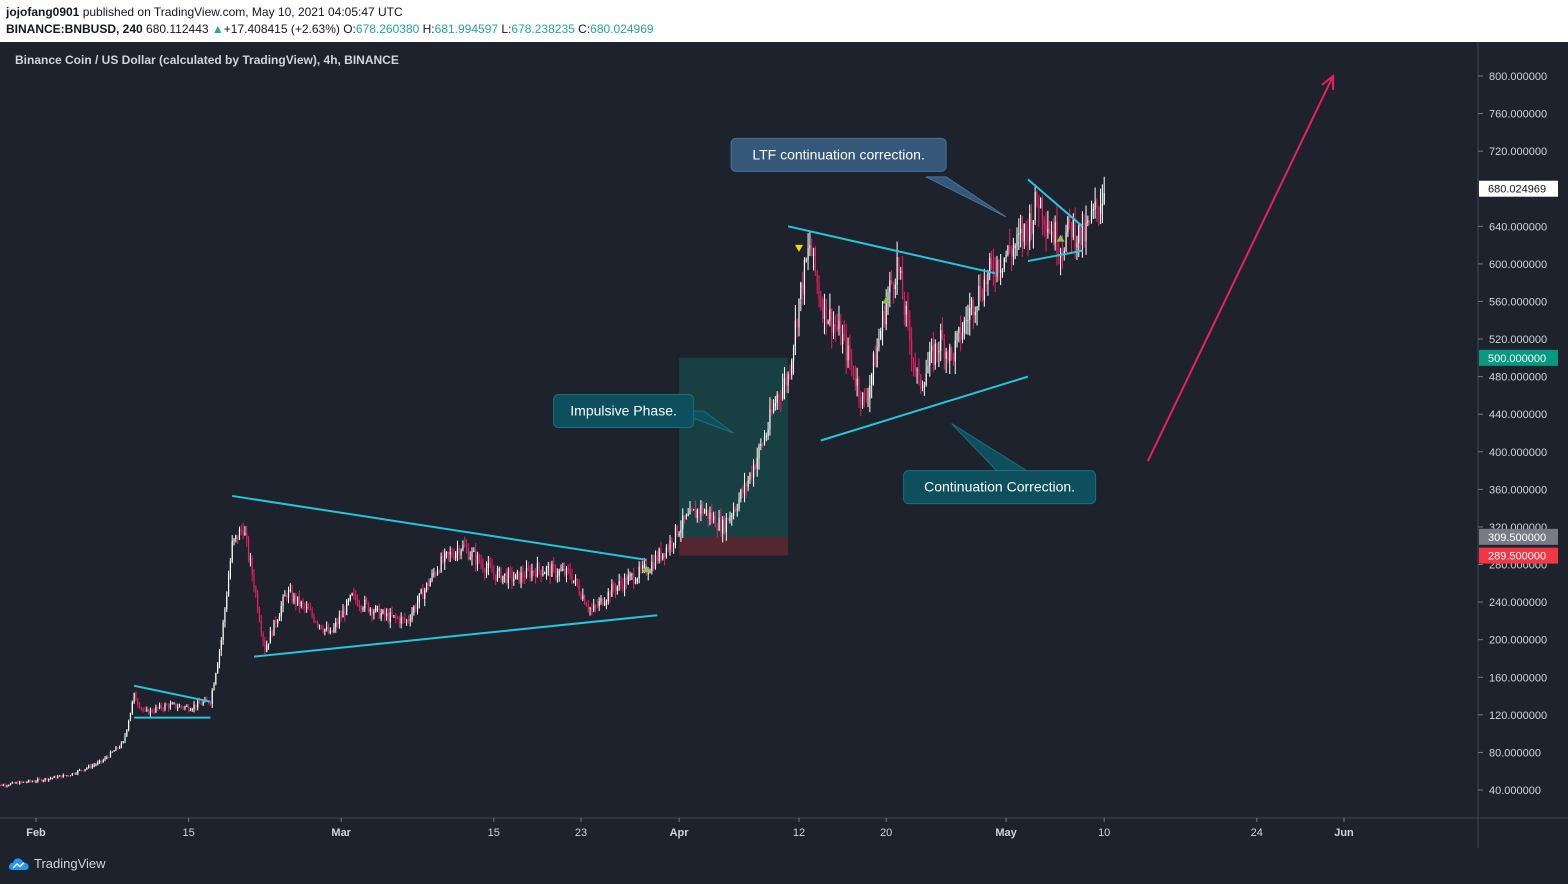 Image resolution: width=1568 pixels, height=884 pixels. Describe the element at coordinates (1515, 753) in the screenshot. I see `price-tick-label: 80.000000` at that location.